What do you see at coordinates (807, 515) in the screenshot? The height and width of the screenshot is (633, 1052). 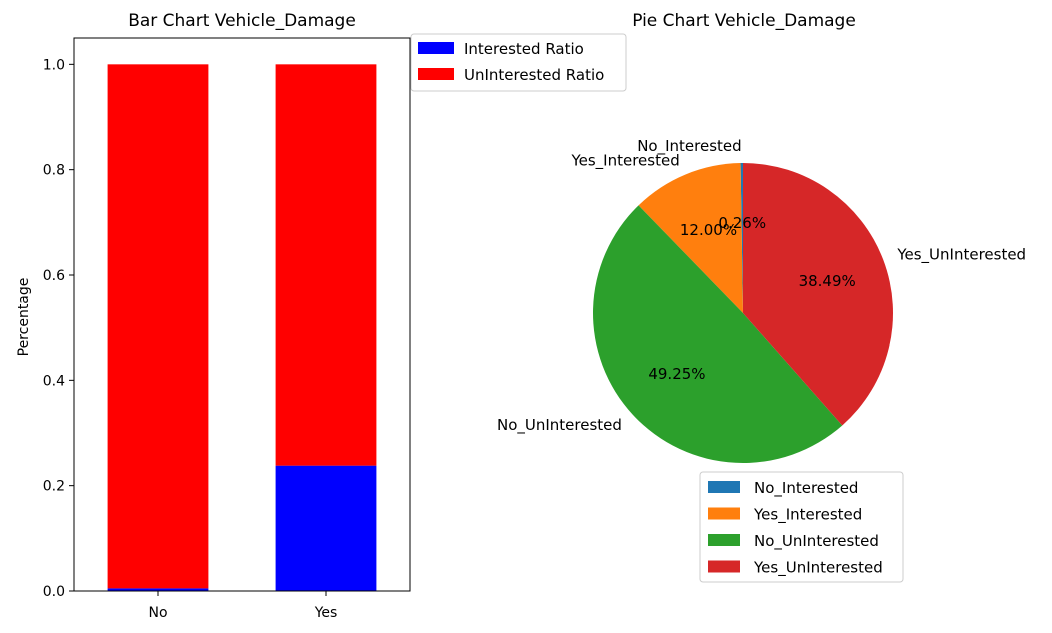 I see `pie-legend-label-yes-interested: Yes_Interested` at bounding box center [807, 515].